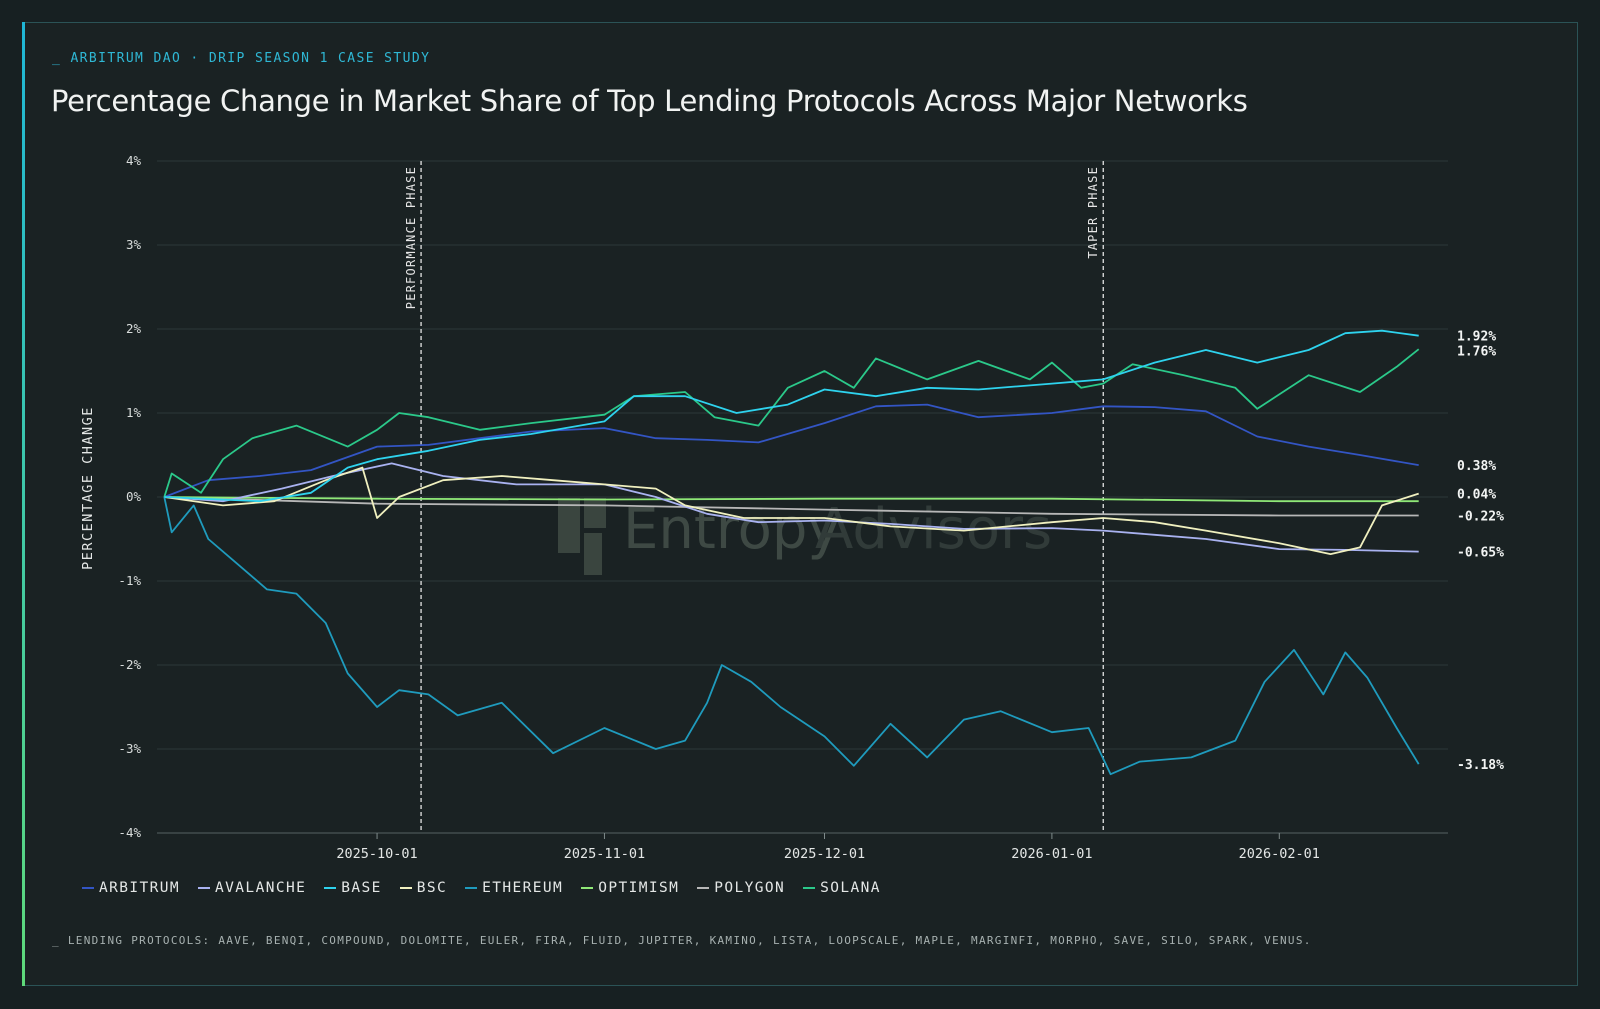 This screenshot has height=1009, width=1600. Describe the element at coordinates (824, 854) in the screenshot. I see `x-tick-label: 2025-12-01` at that location.